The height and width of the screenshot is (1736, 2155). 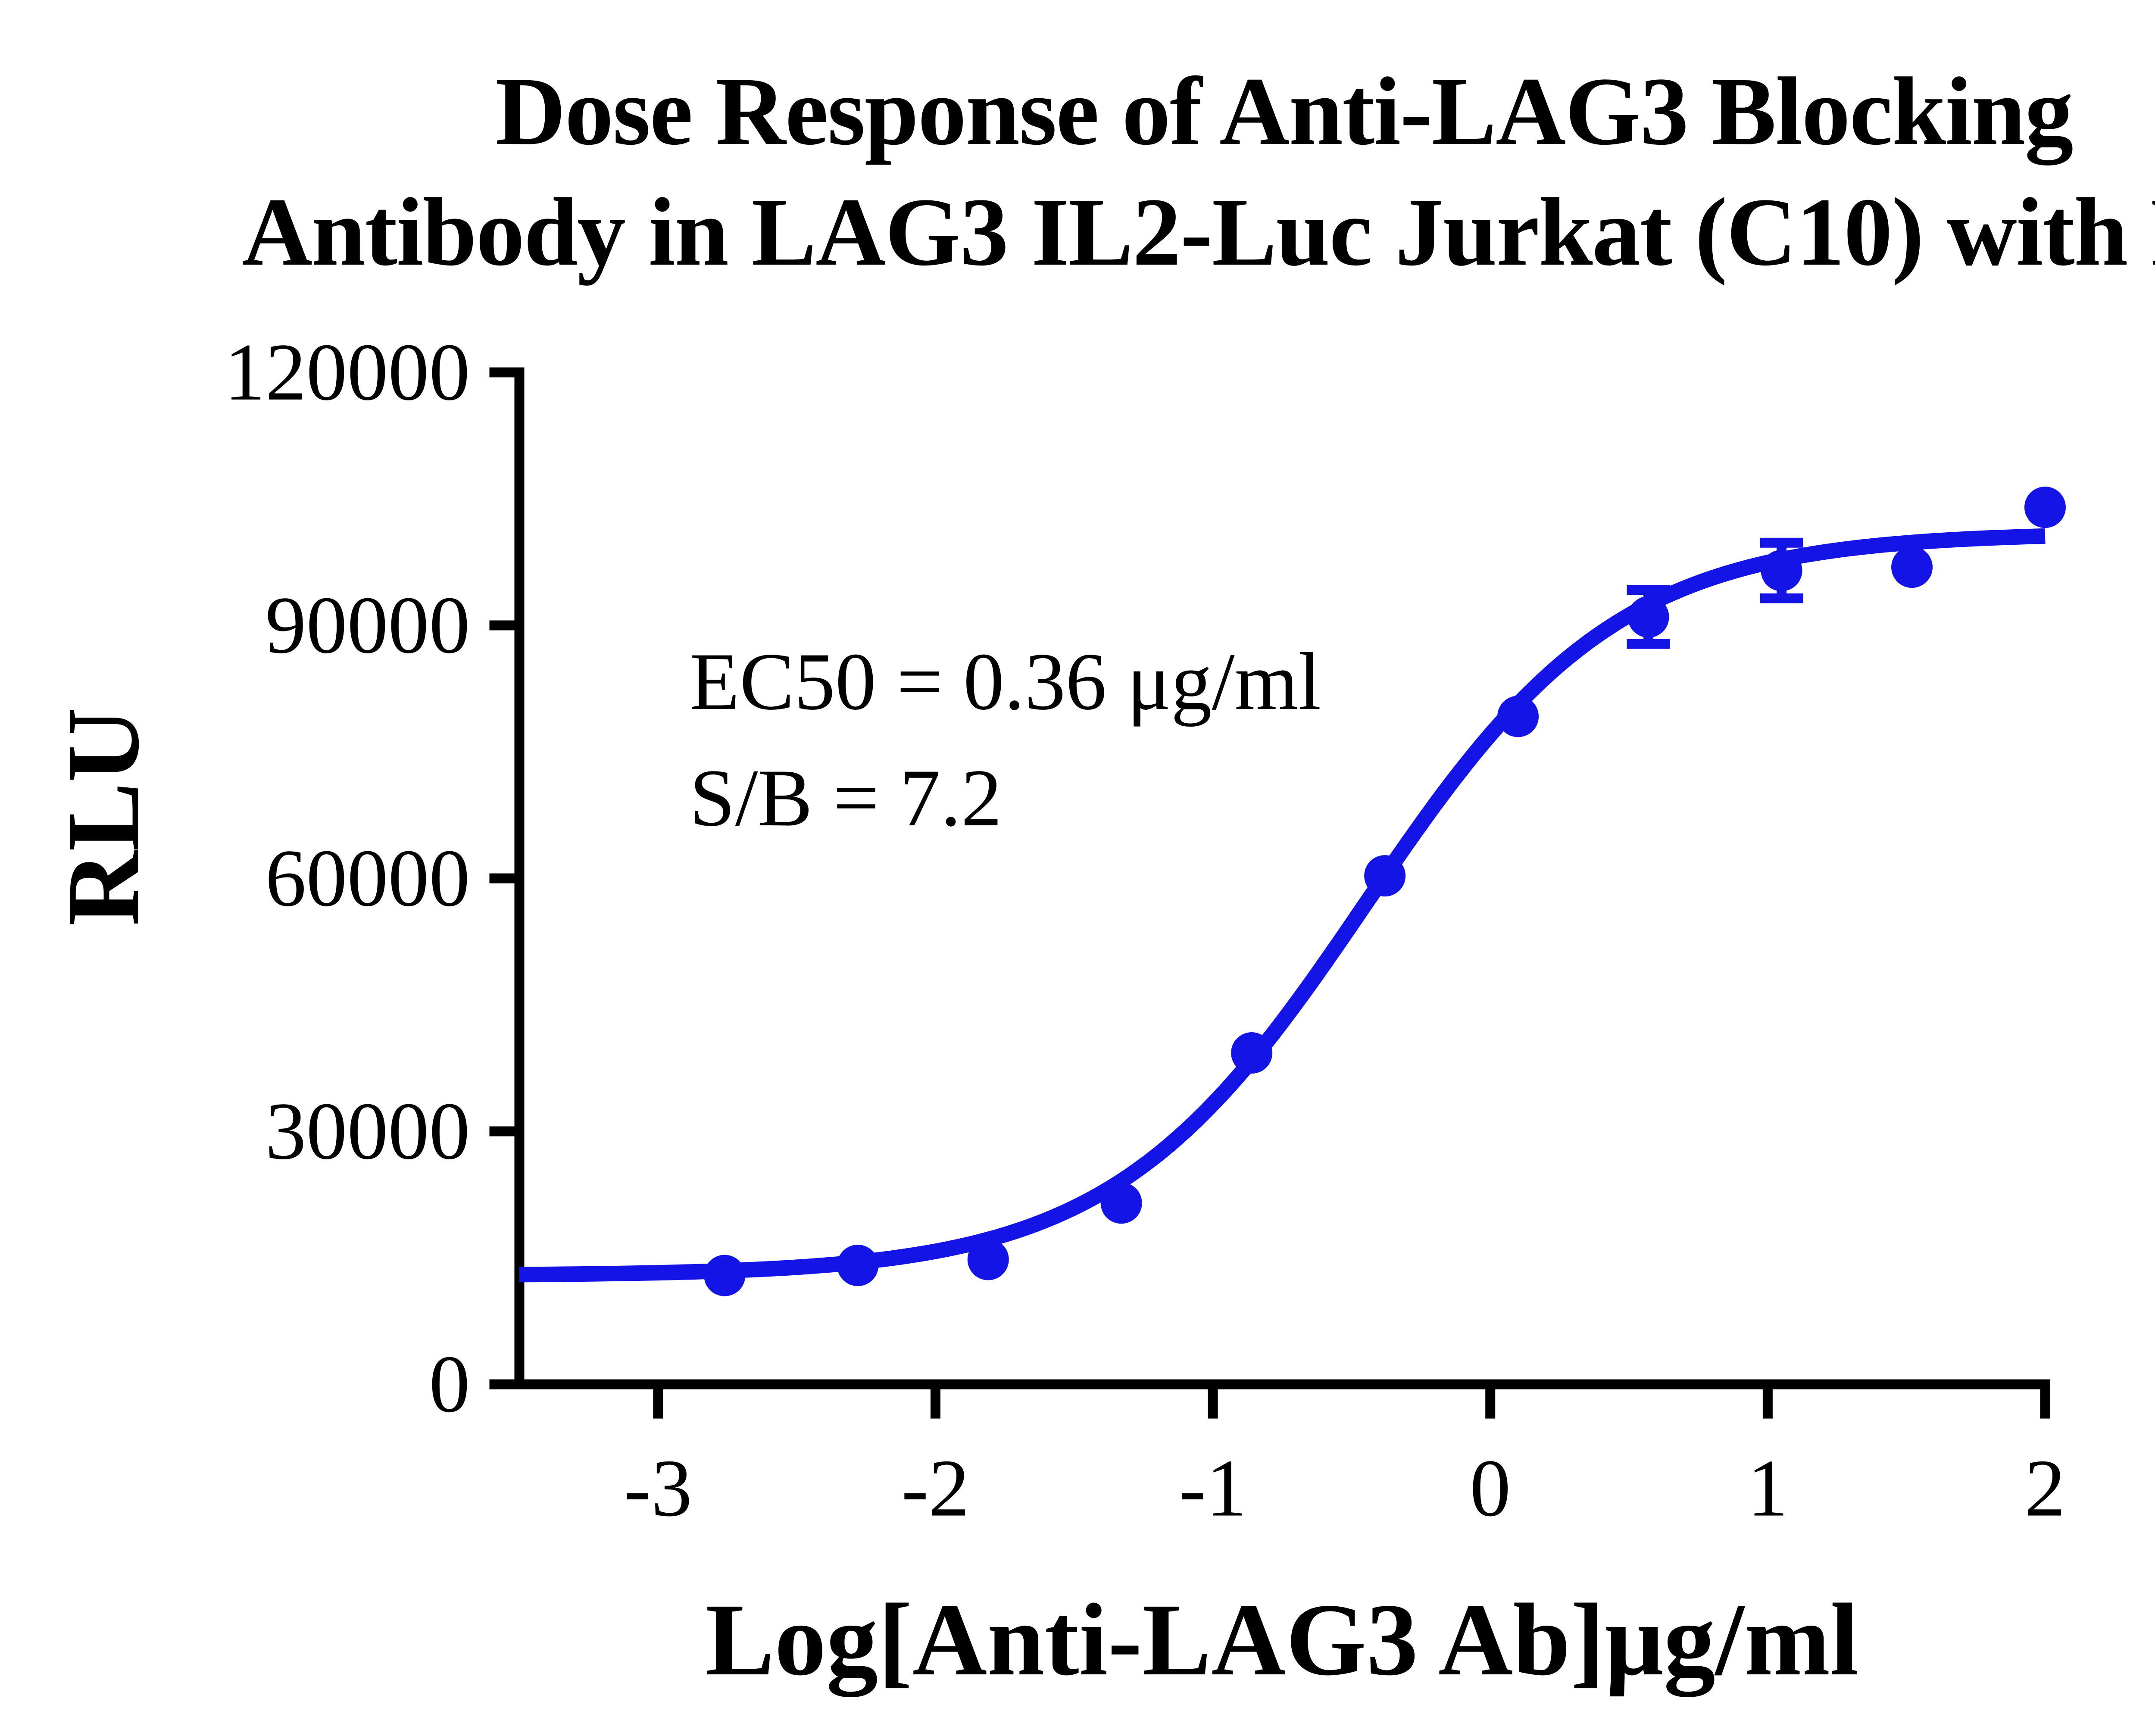 I want to click on y-tick-label: 30000, so click(x=367, y=1131).